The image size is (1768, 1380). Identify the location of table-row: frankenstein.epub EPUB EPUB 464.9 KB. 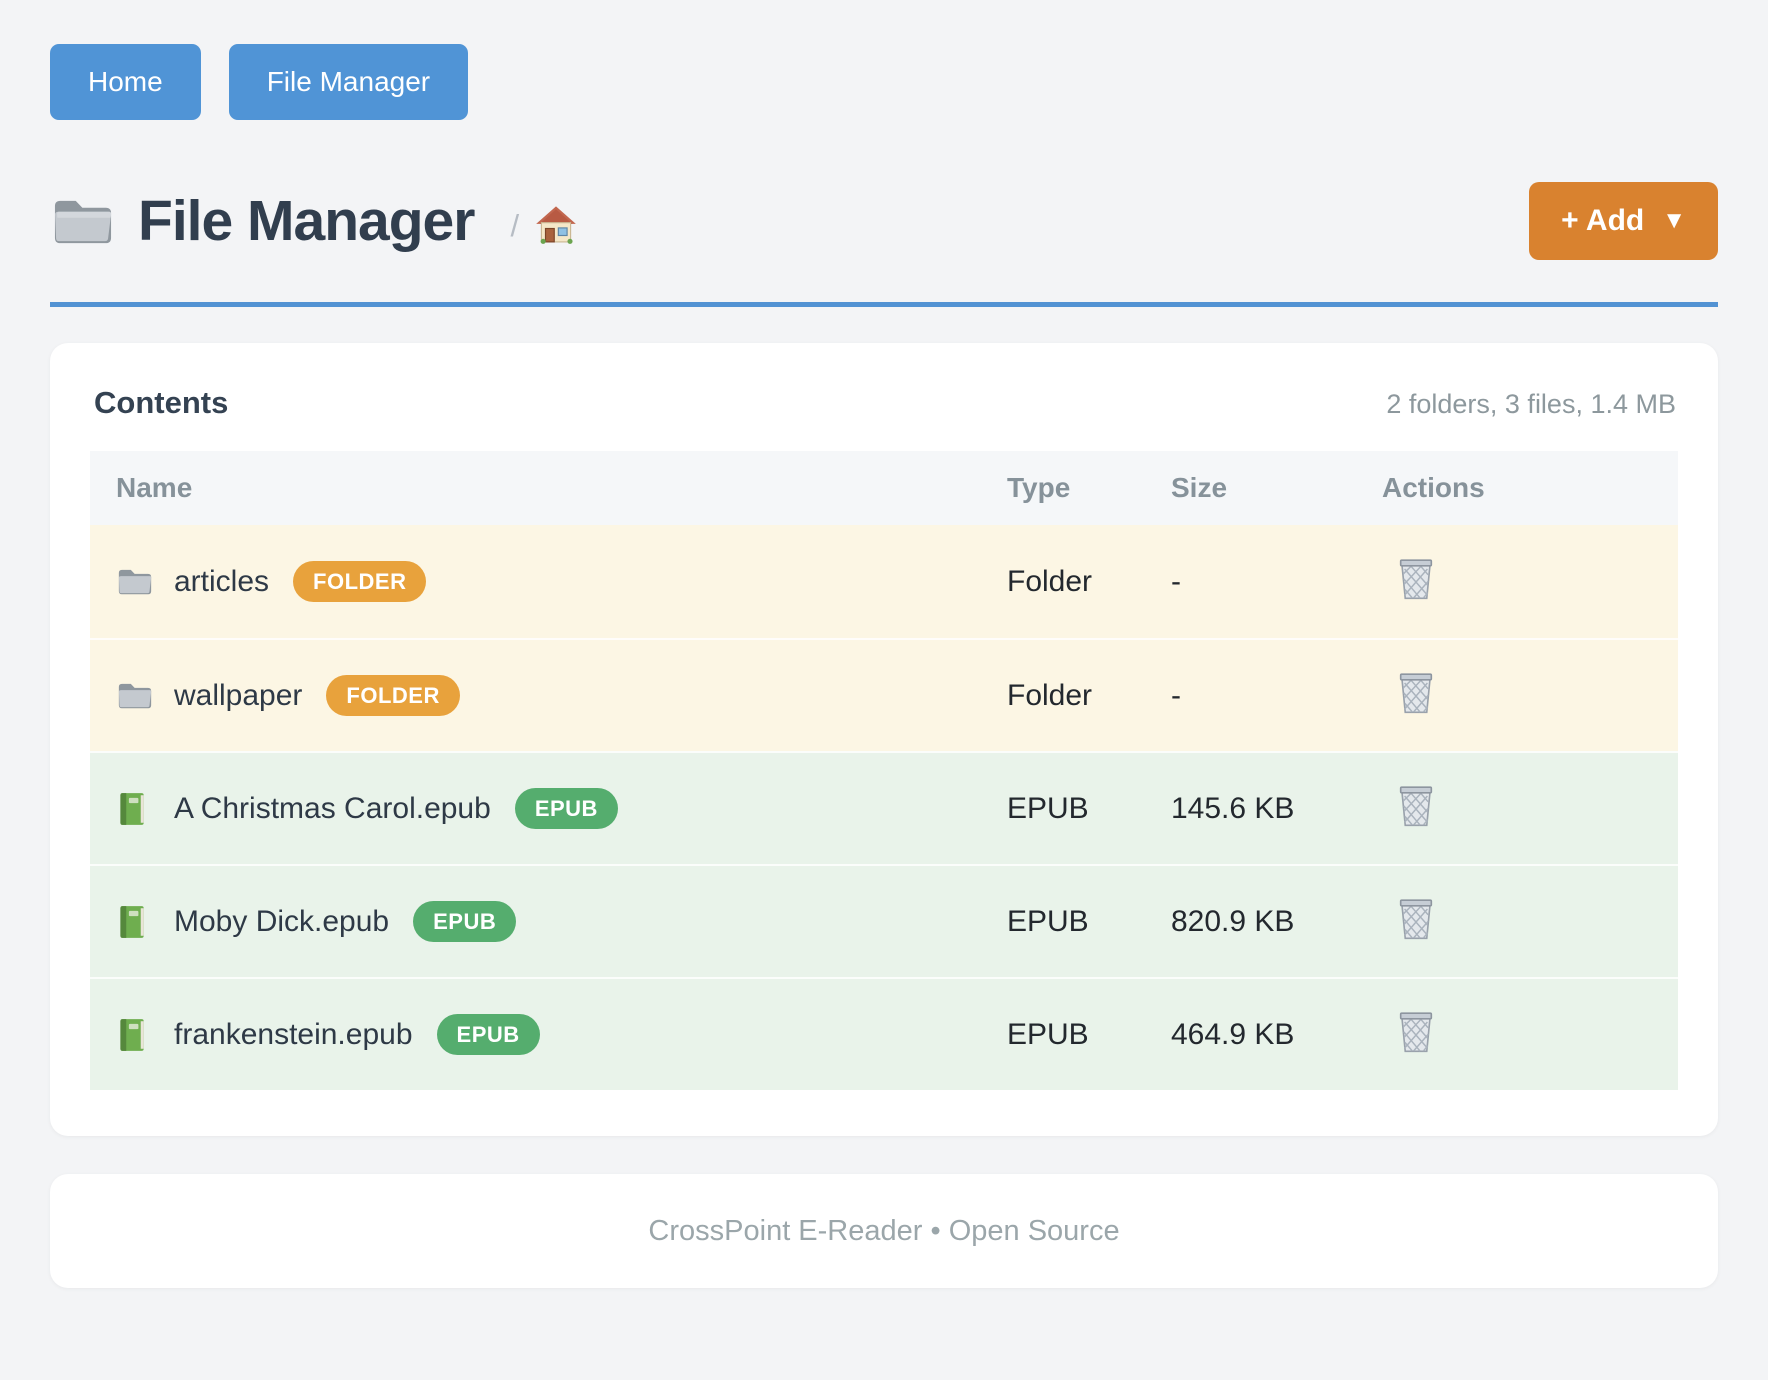
(884, 1033).